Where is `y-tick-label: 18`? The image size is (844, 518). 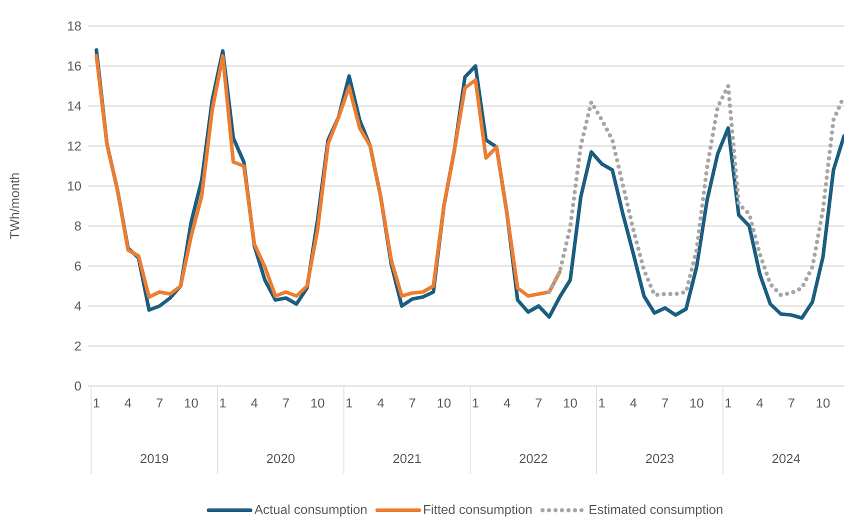 y-tick-label: 18 is located at coordinates (74, 26).